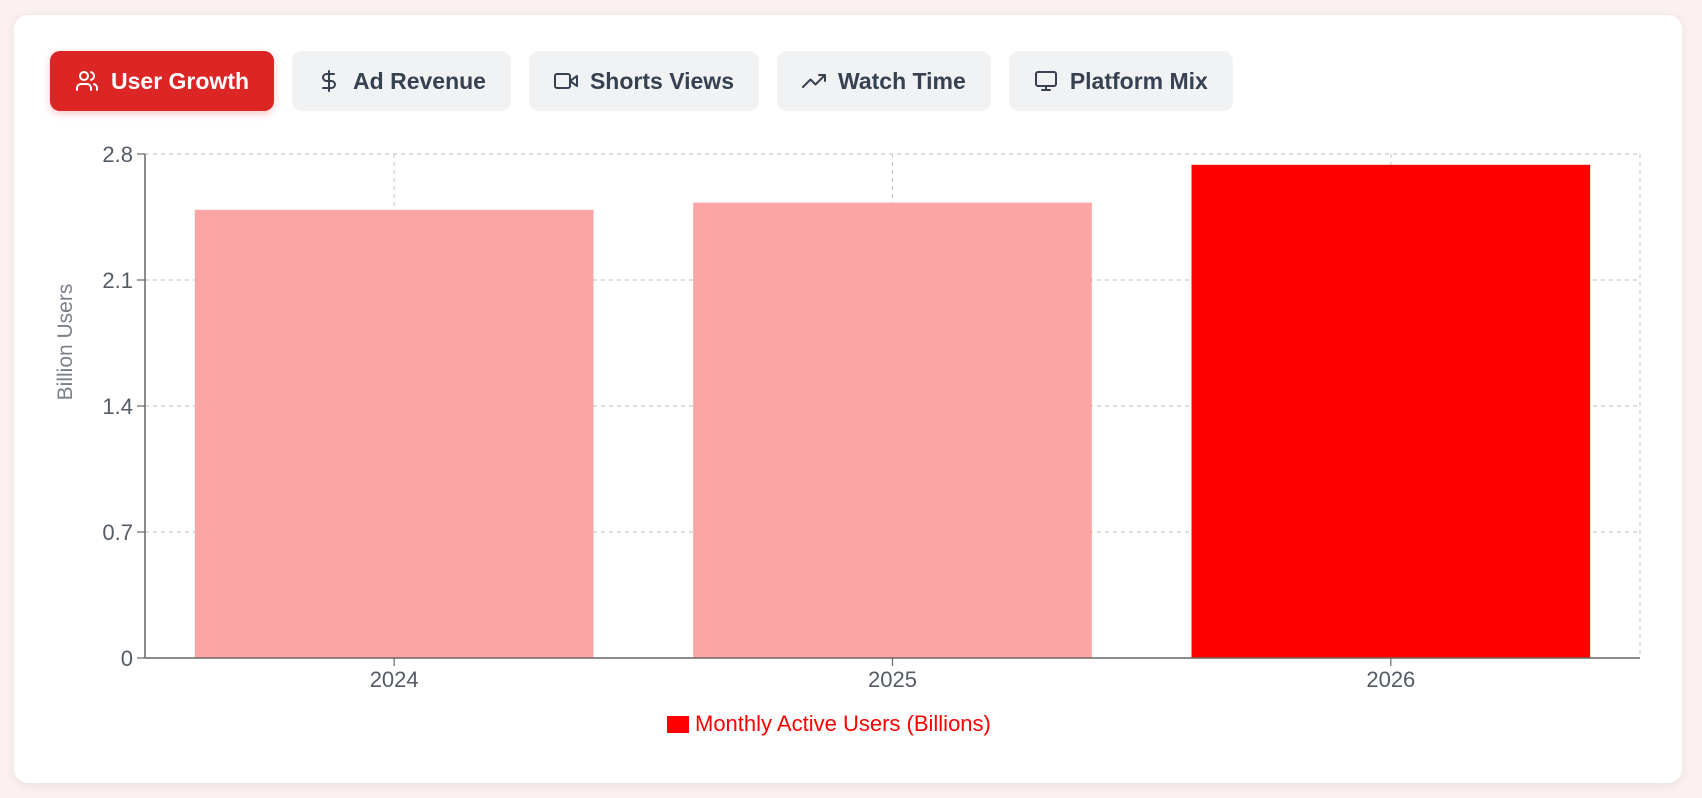  I want to click on x-tick-label: 2025, so click(892, 679).